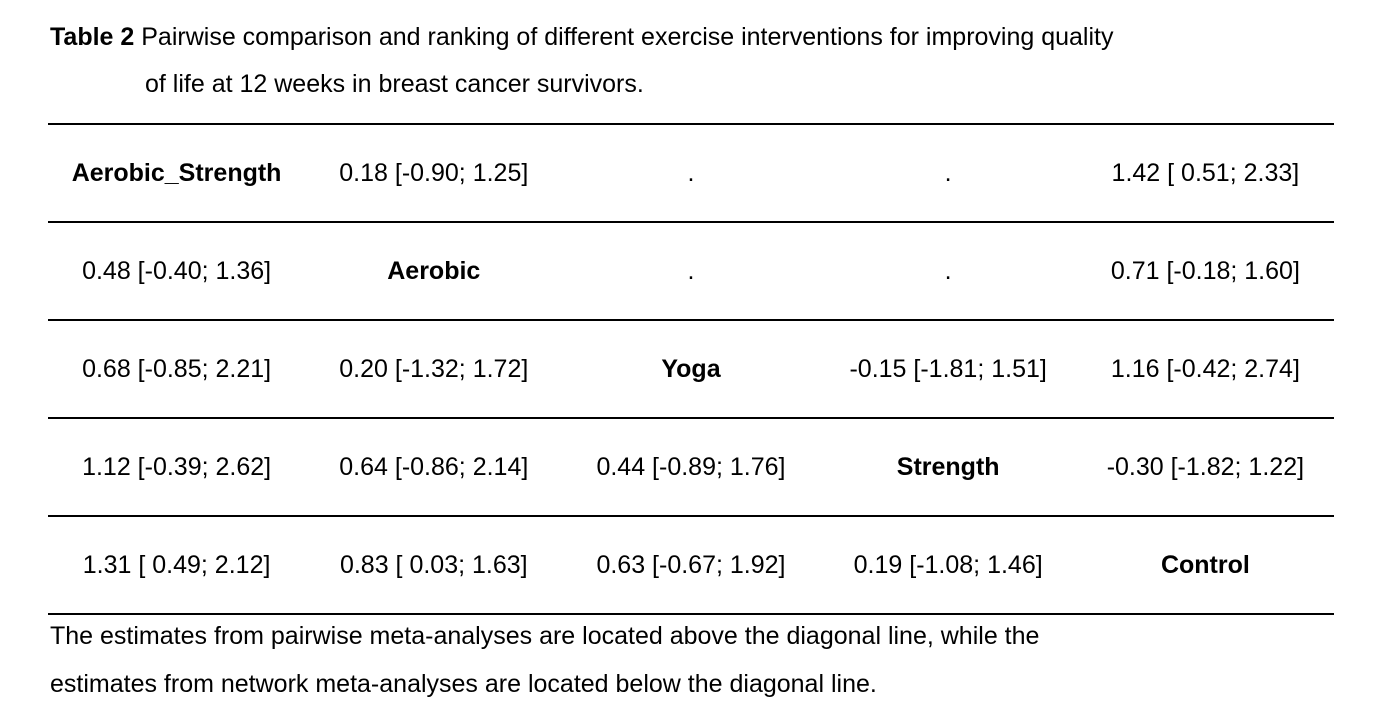 Image resolution: width=1400 pixels, height=719 pixels. What do you see at coordinates (948, 369) in the screenshot?
I see `effect-estimate-cell: -0.15 [-1.81; 1.51]` at bounding box center [948, 369].